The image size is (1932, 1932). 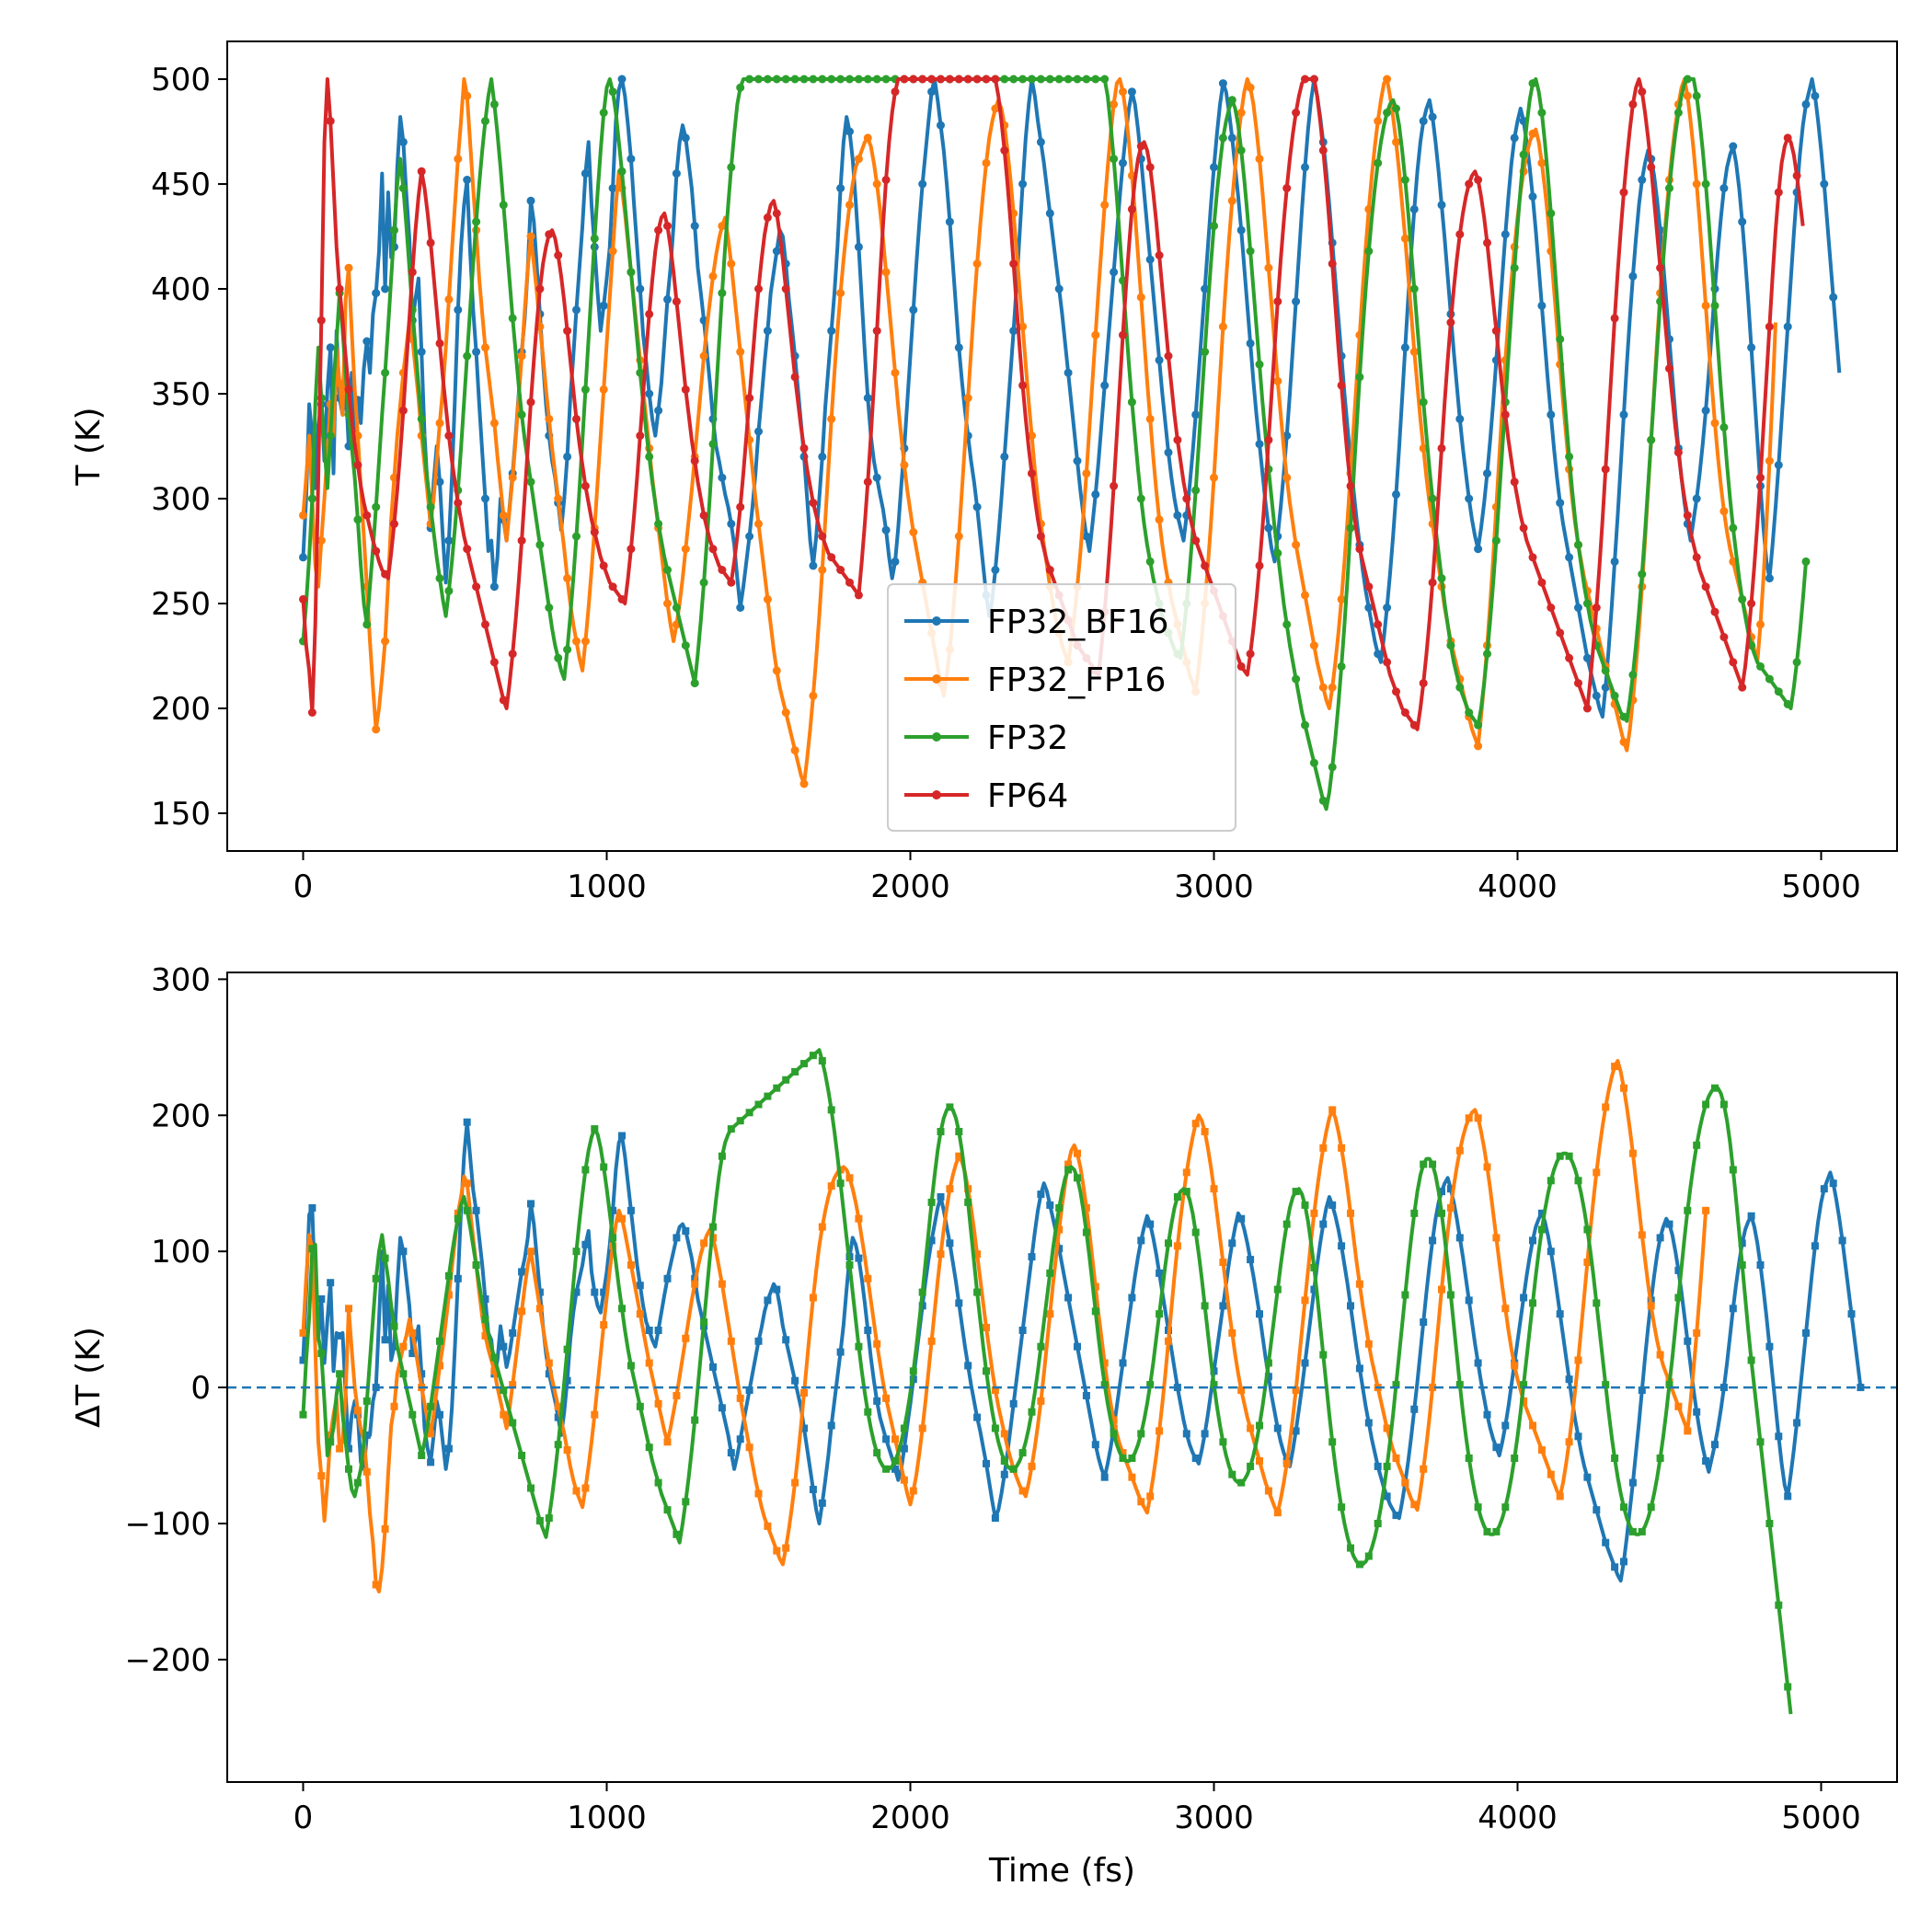 I want to click on legend-item-fp32-bf16: FP32_BF16, so click(x=1036, y=622).